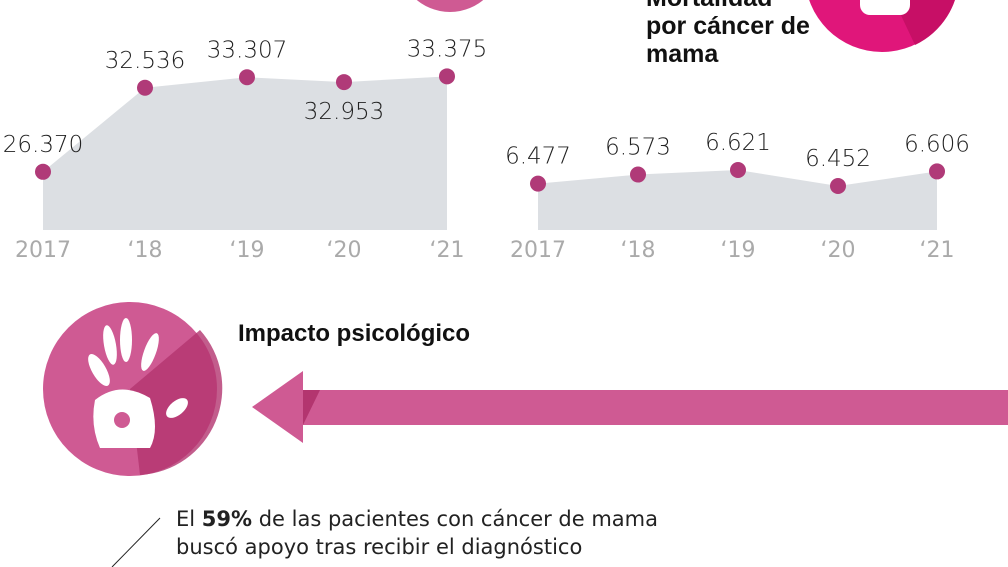 The image size is (1008, 567). Describe the element at coordinates (538, 157) in the screenshot. I see `data-label: 6.477` at that location.